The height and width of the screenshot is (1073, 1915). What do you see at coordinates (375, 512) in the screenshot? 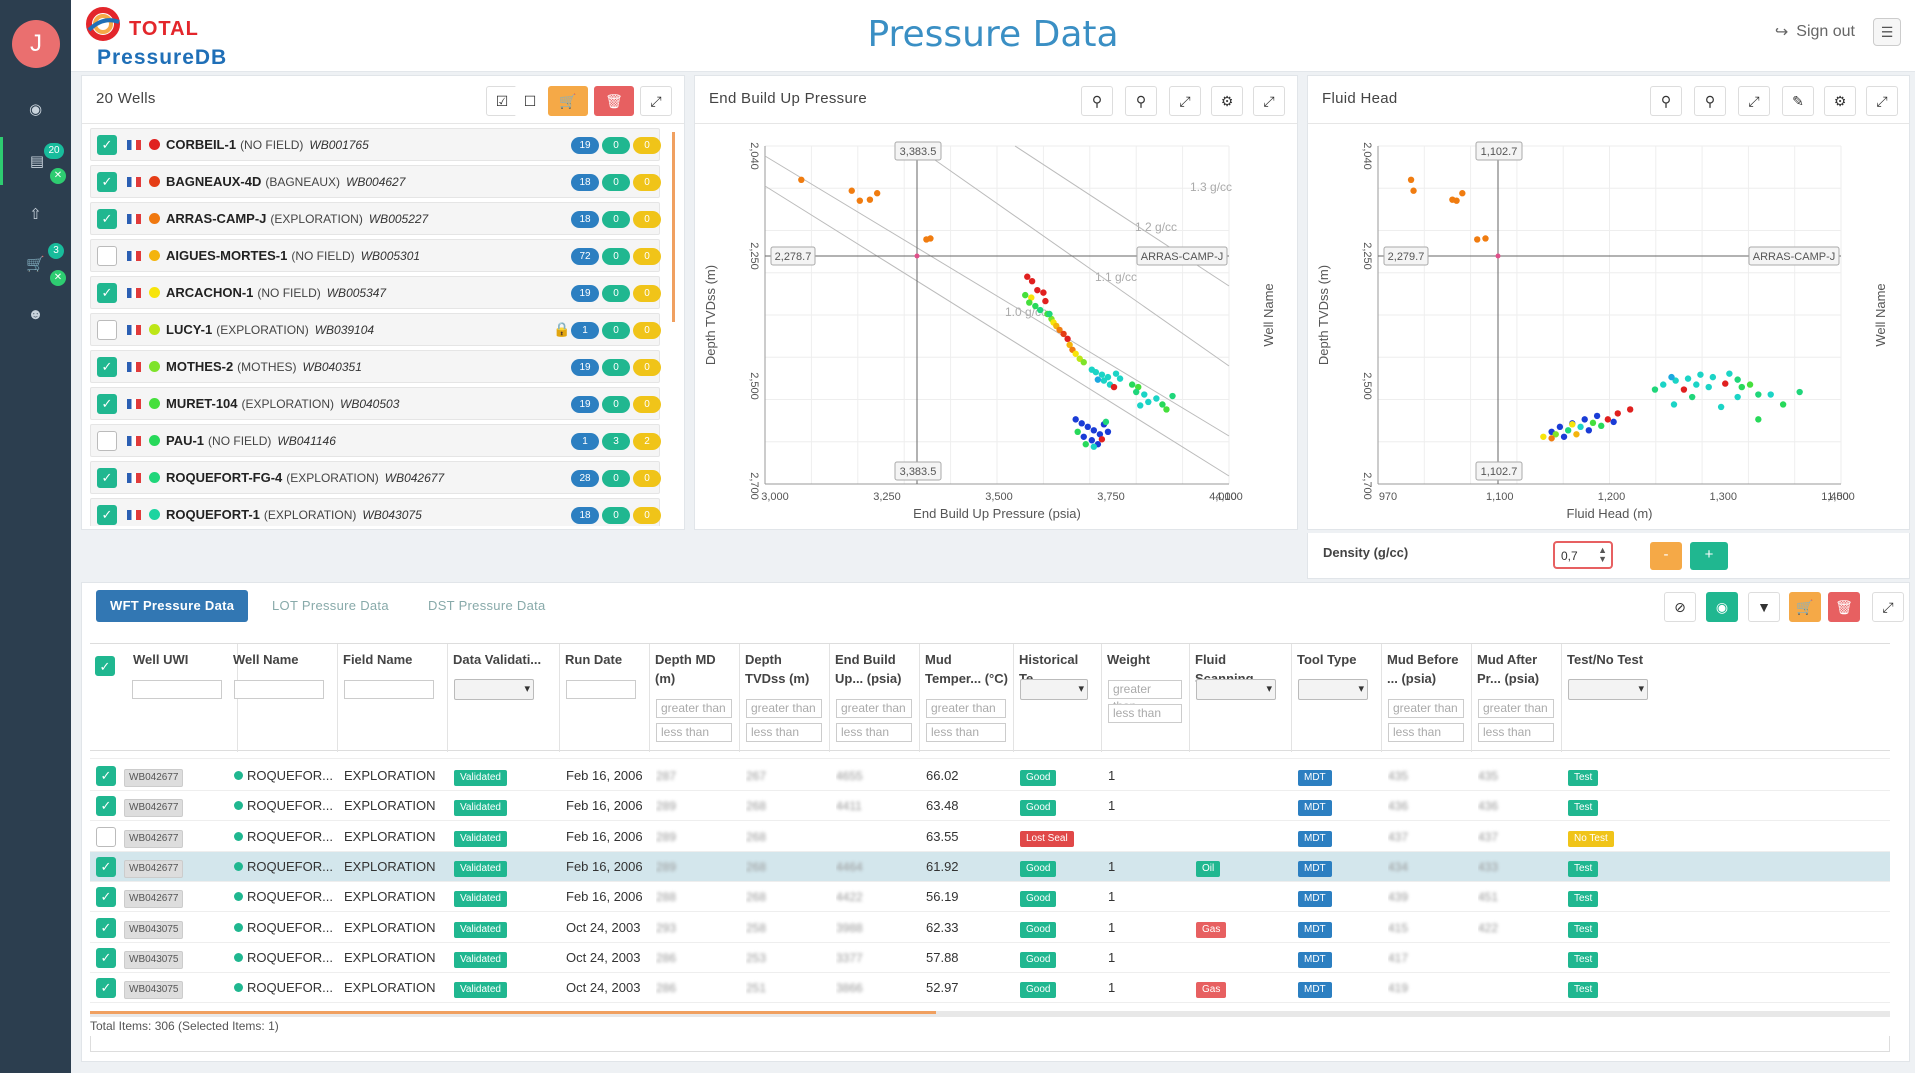
I see `well-row: ✓ ROQUEFORT-1 (EXPLORATION) WB043075 18 0 0` at bounding box center [375, 512].